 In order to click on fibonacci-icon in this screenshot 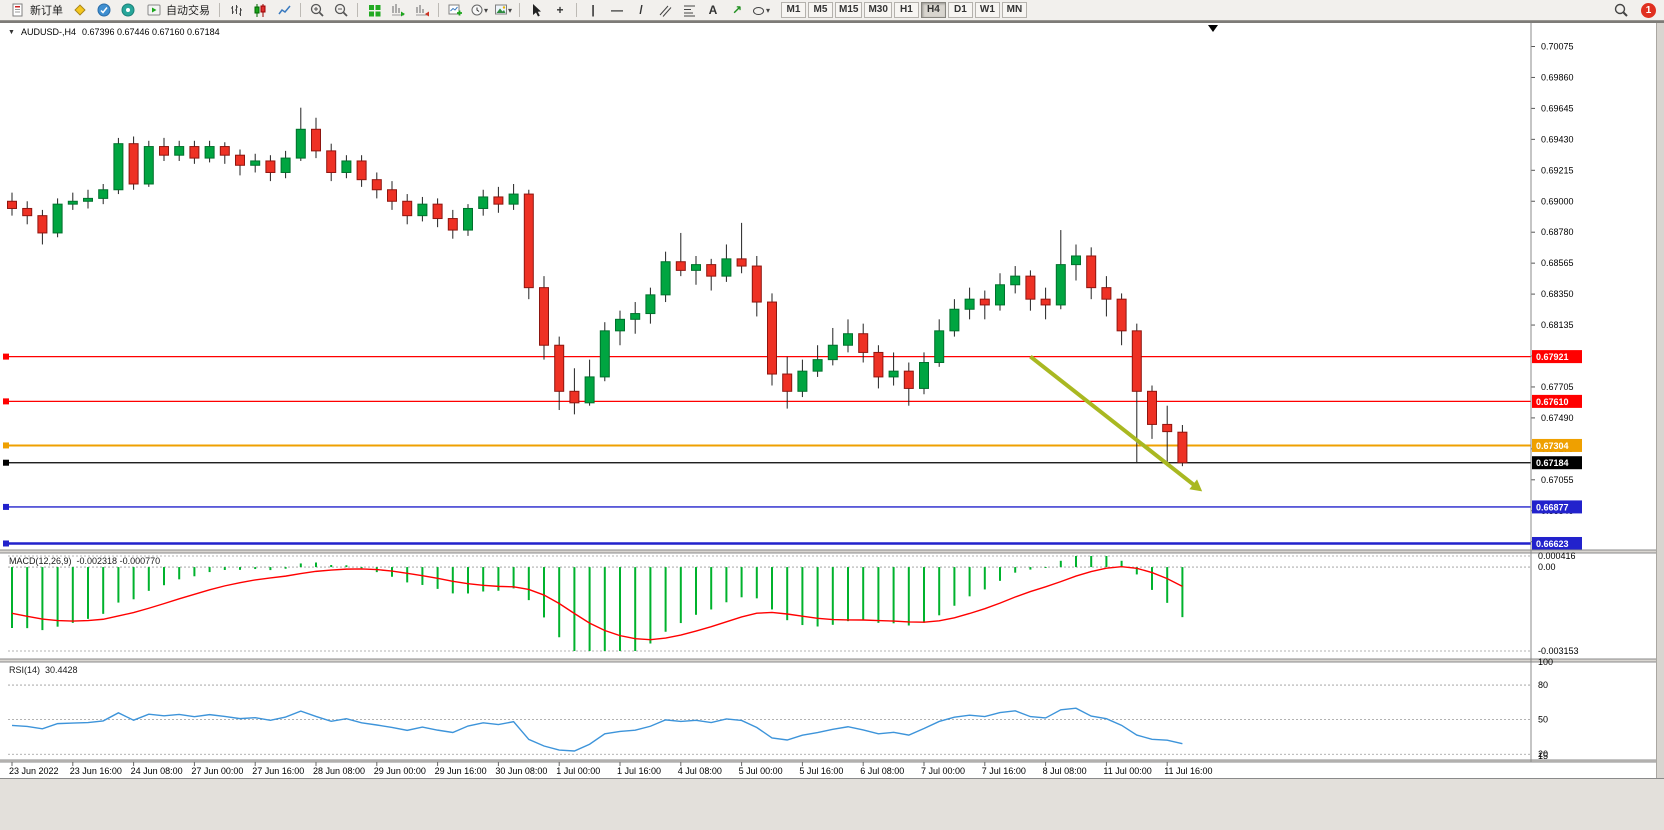, I will do `click(689, 10)`.